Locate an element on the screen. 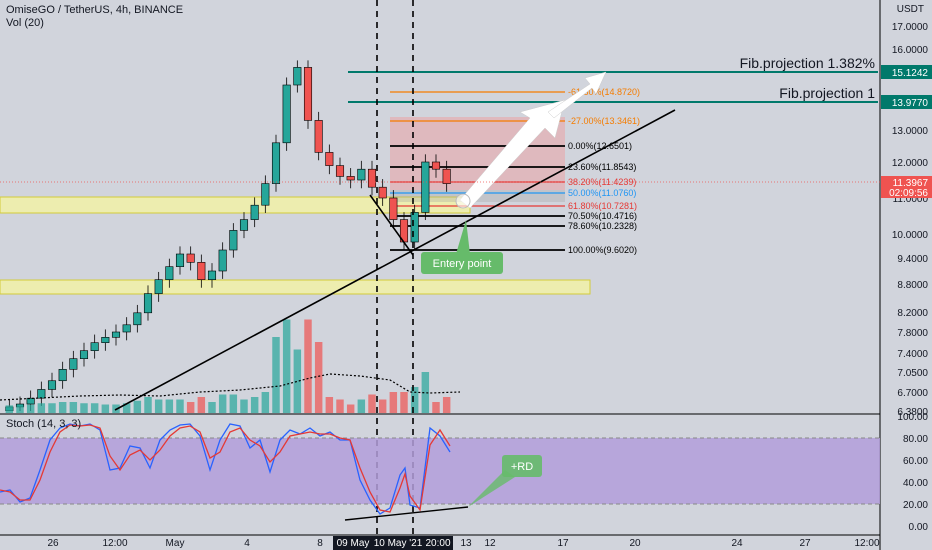  fib-level-label: 70.50%(10.4716) is located at coordinates (602, 216).